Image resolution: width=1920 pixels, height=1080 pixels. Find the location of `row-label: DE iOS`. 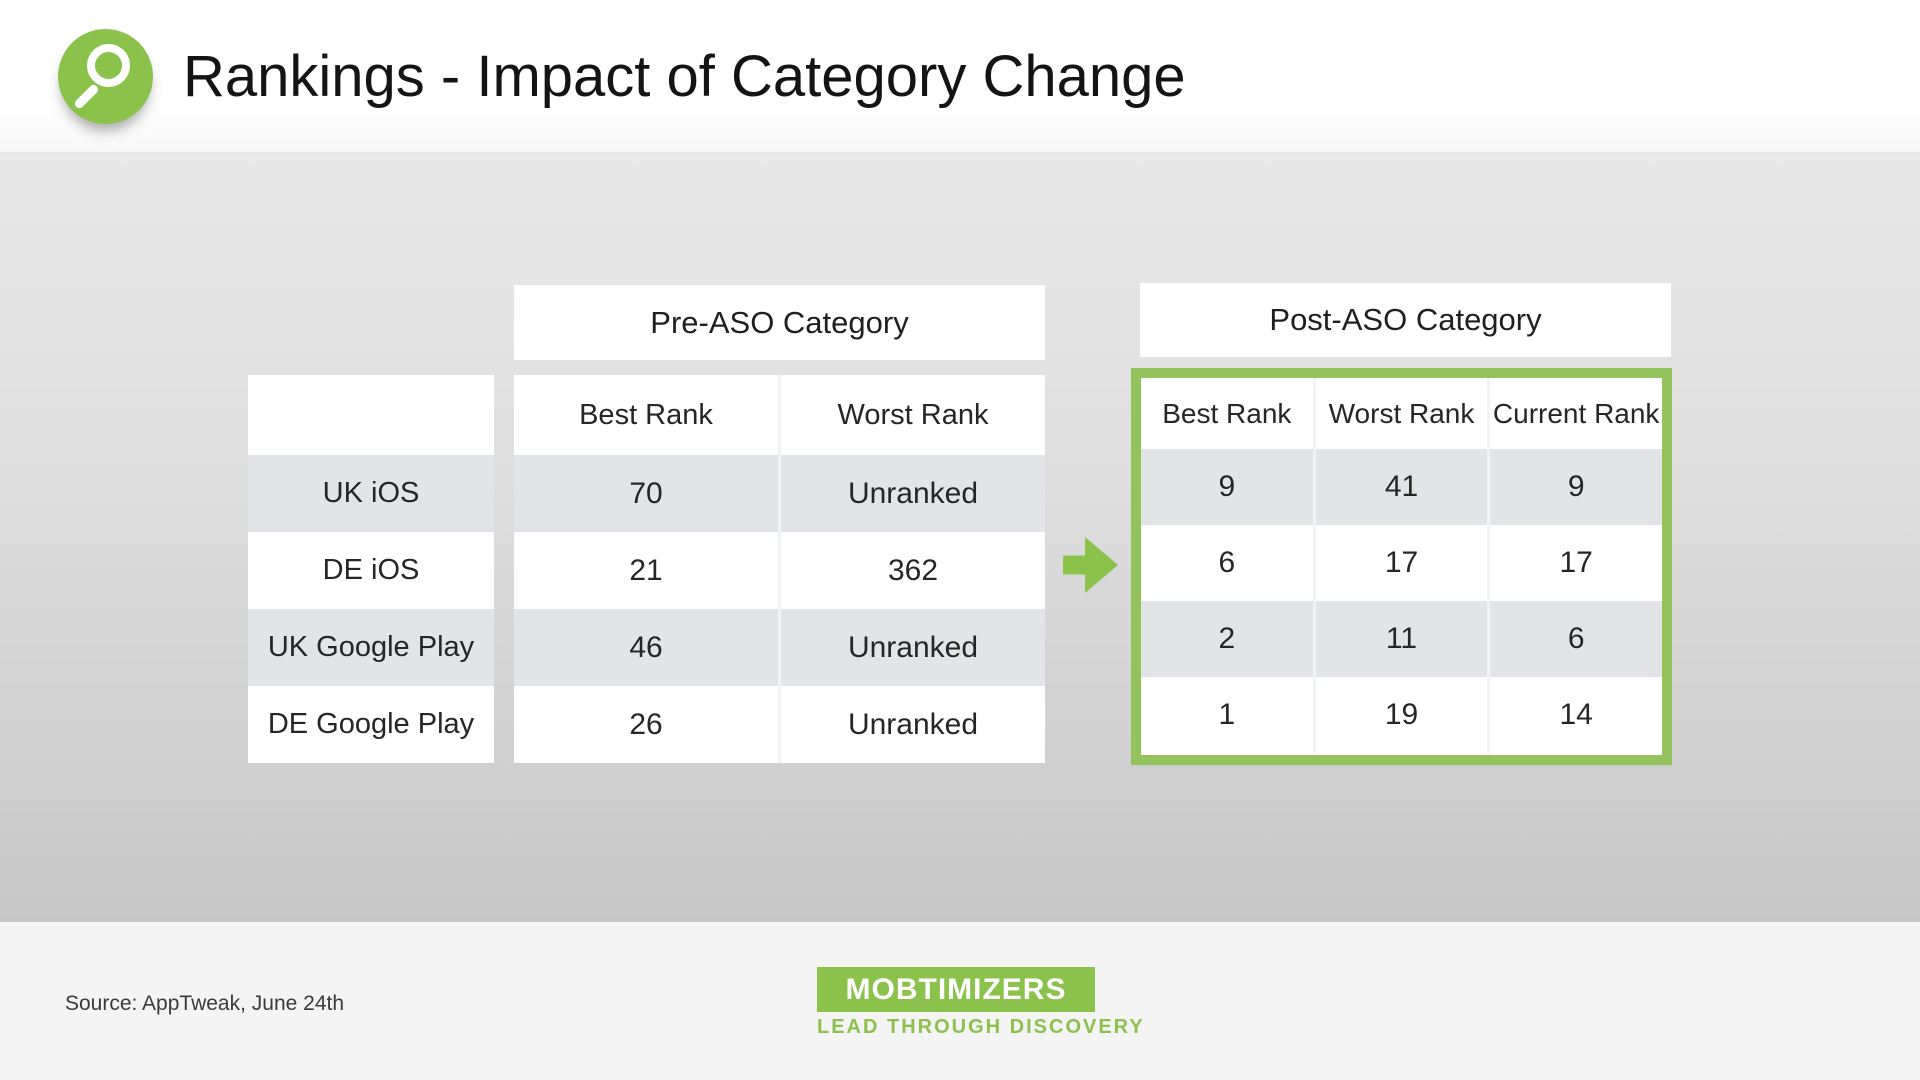

row-label: DE iOS is located at coordinates (371, 570).